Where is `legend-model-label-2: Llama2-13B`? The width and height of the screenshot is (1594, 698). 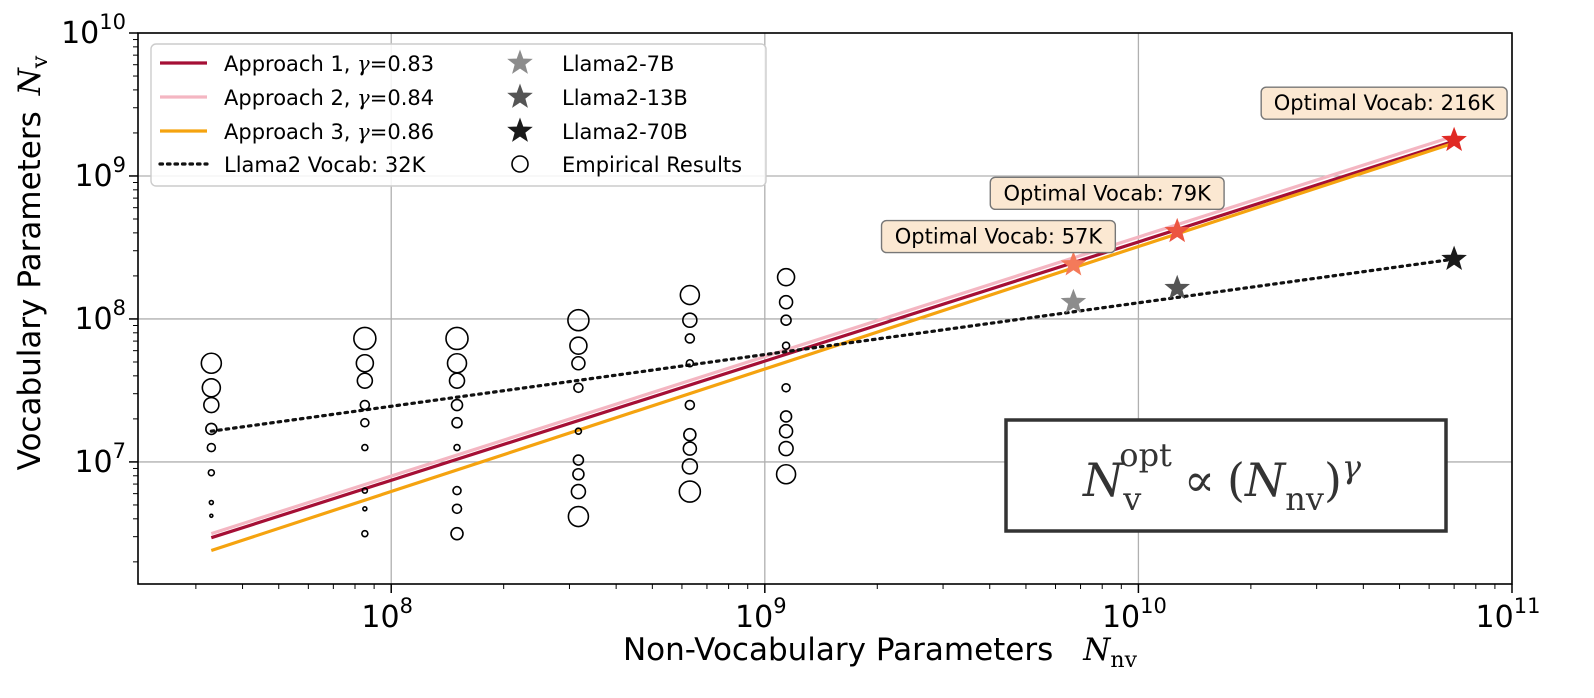 legend-model-label-2: Llama2-13B is located at coordinates (625, 98).